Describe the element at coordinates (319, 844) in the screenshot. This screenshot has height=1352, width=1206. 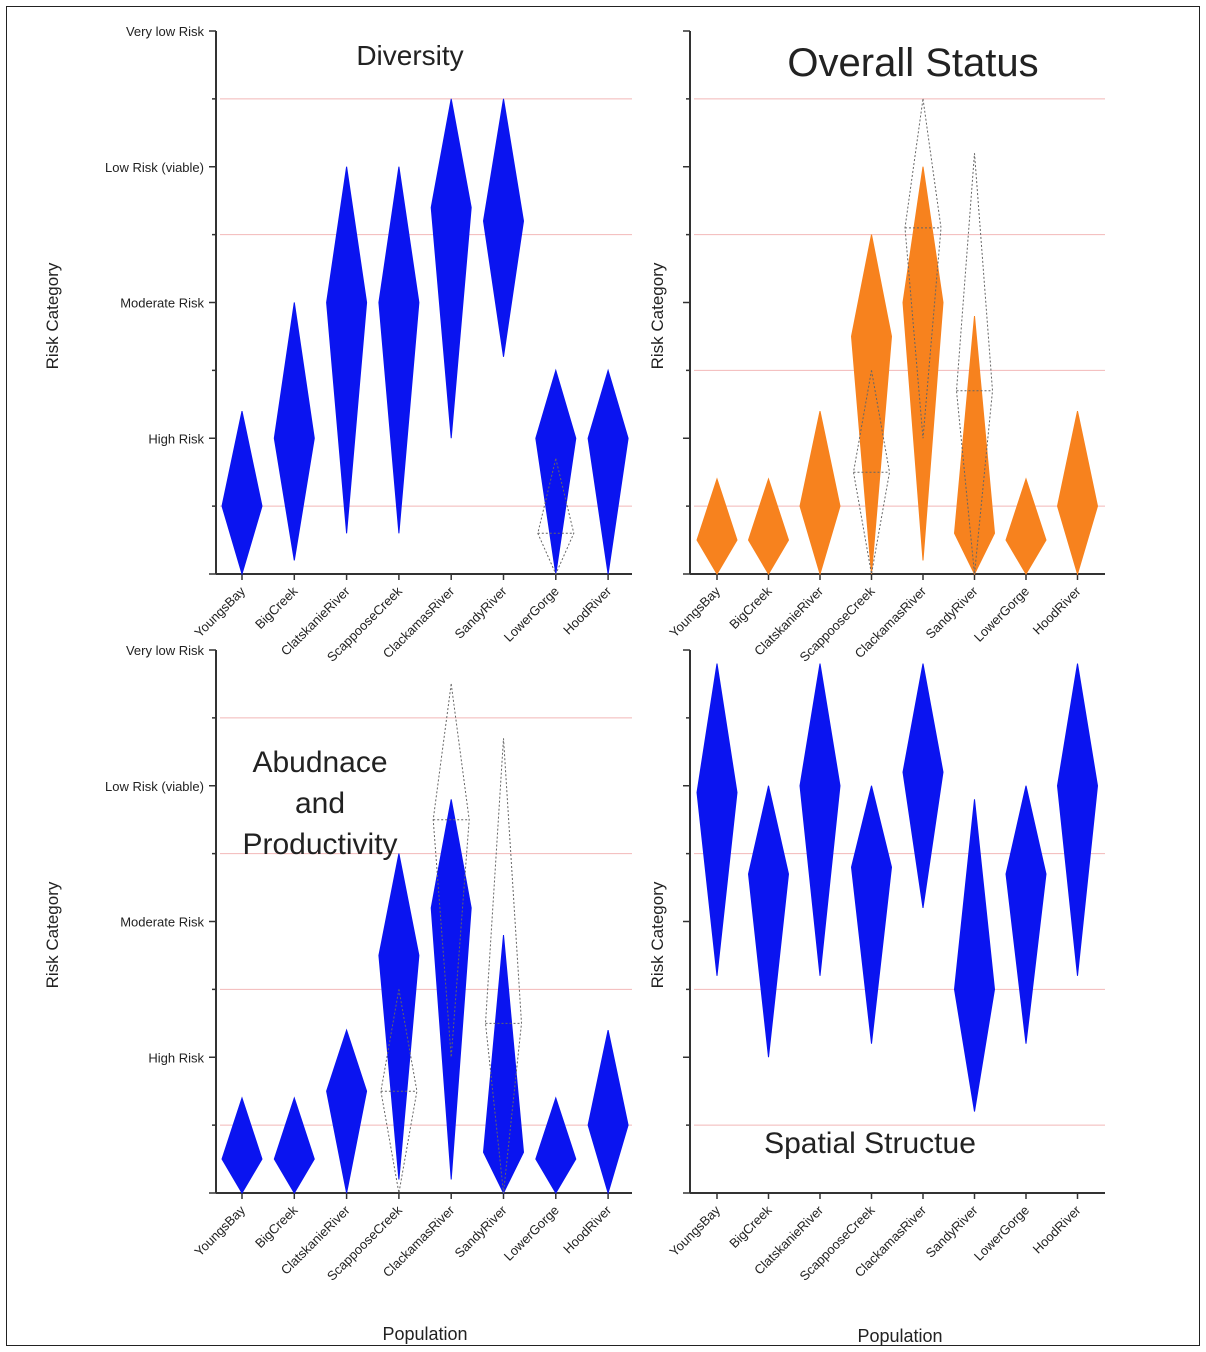
I see `chart-title-line: Productivity` at that location.